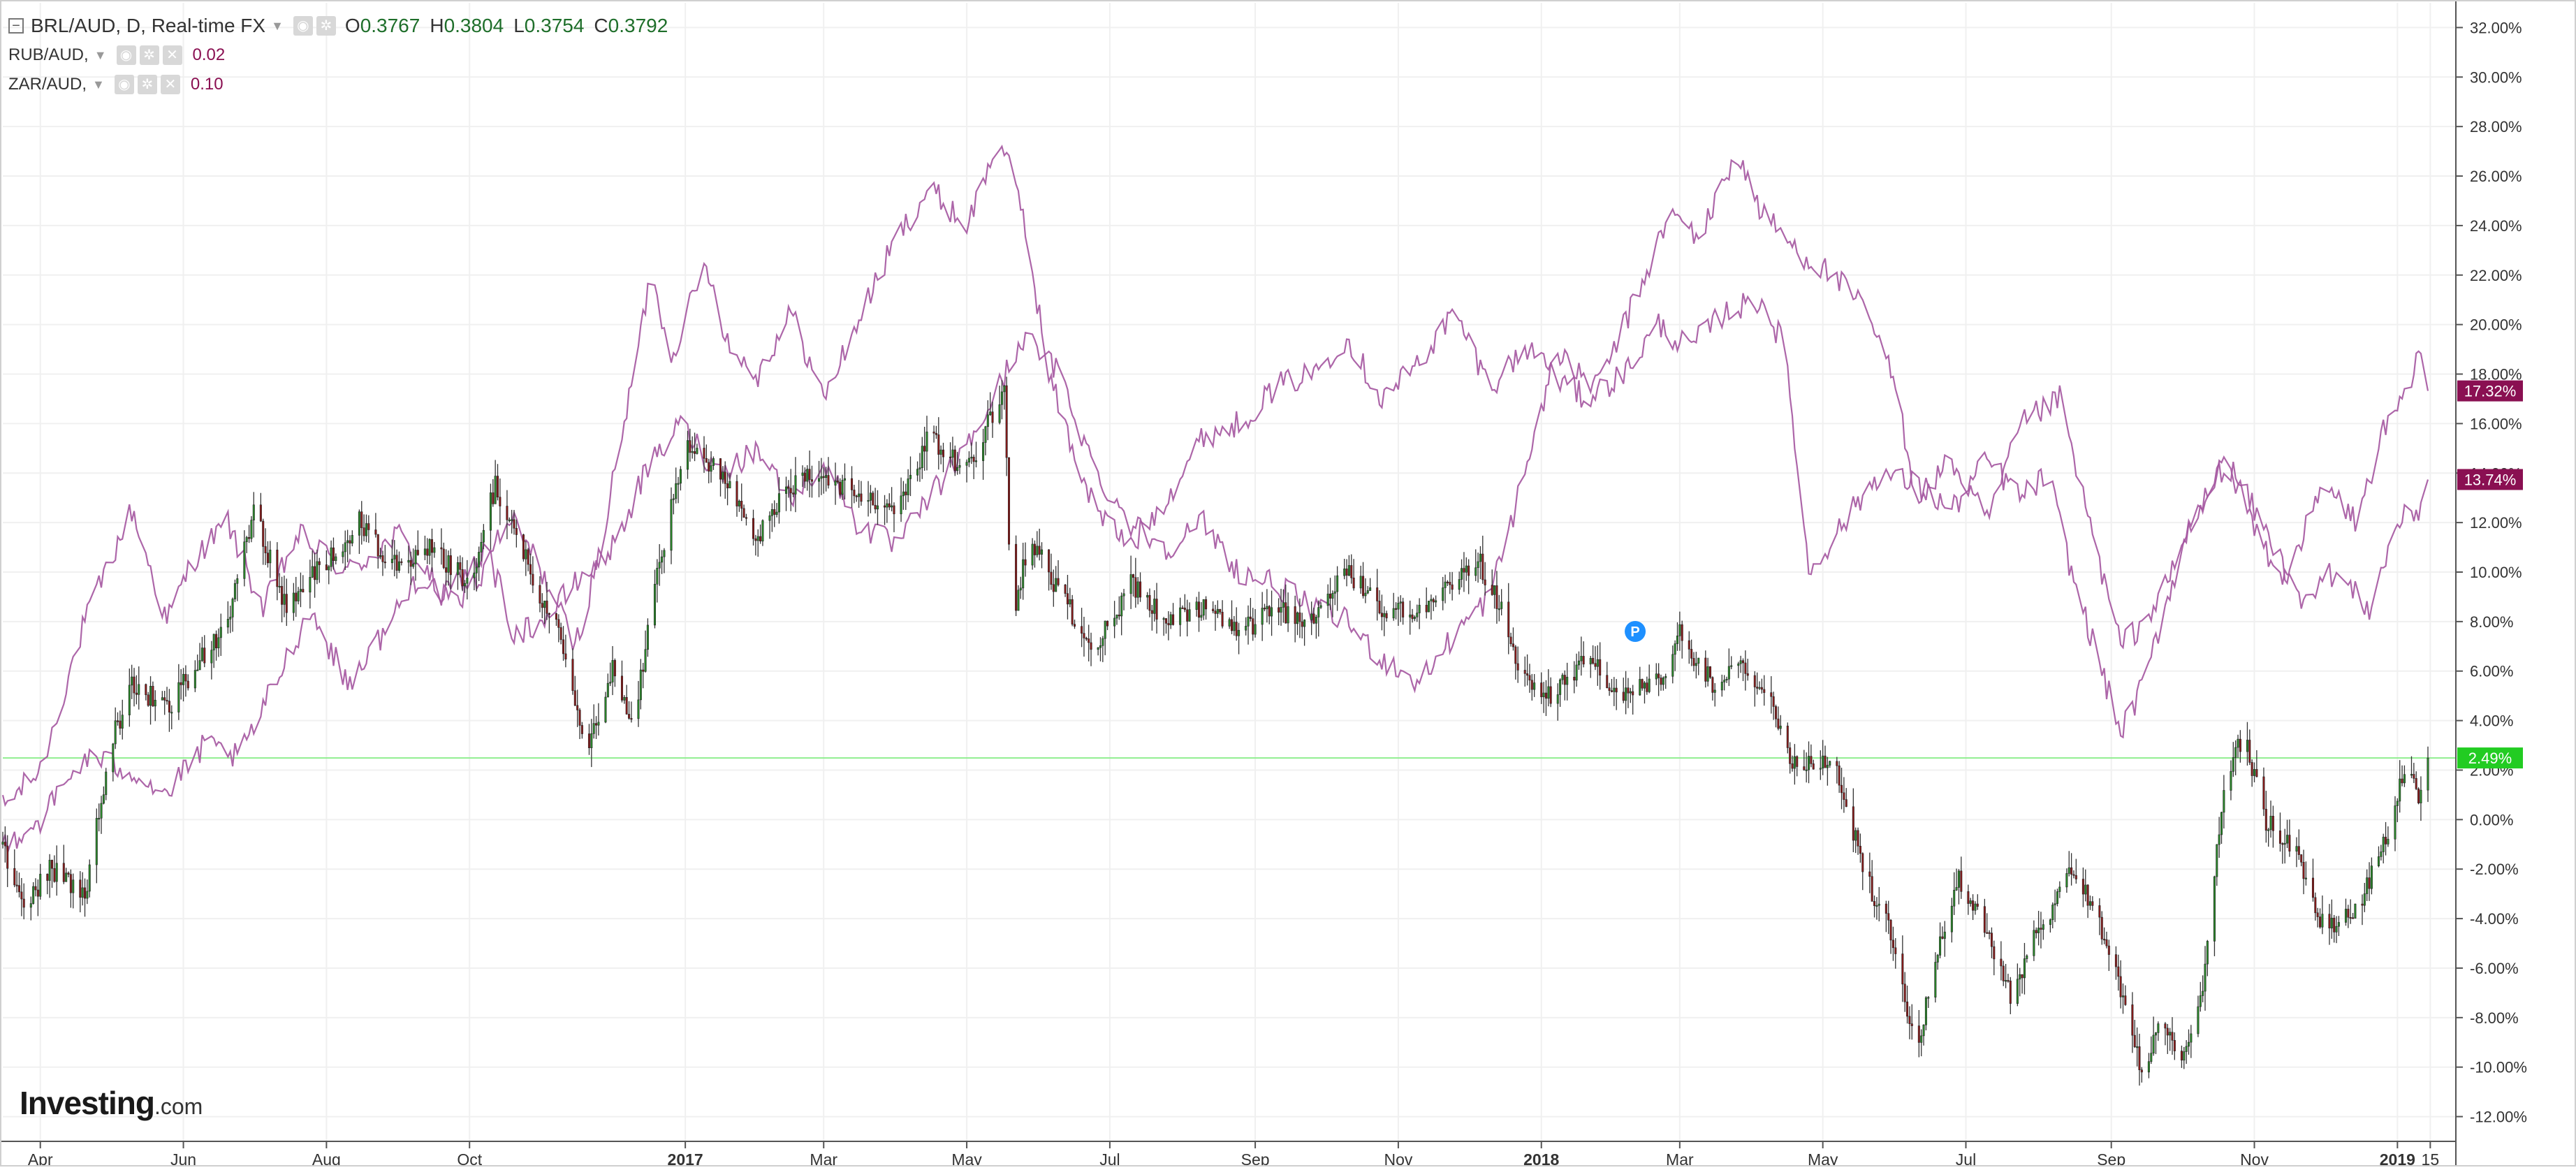 This screenshot has width=2576, height=1170. What do you see at coordinates (1541, 1158) in the screenshot?
I see `x-tick-label: 2018` at bounding box center [1541, 1158].